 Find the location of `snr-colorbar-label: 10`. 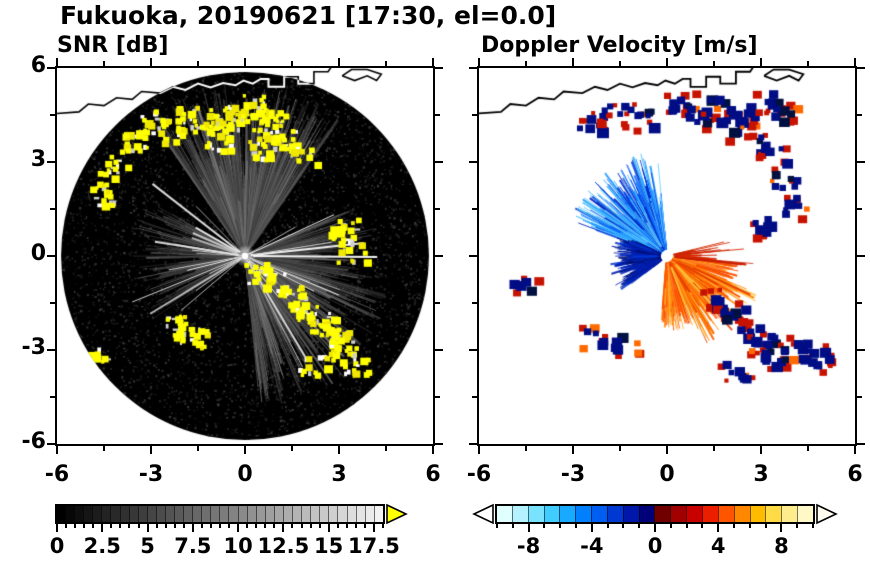

snr-colorbar-label: 10 is located at coordinates (238, 546).